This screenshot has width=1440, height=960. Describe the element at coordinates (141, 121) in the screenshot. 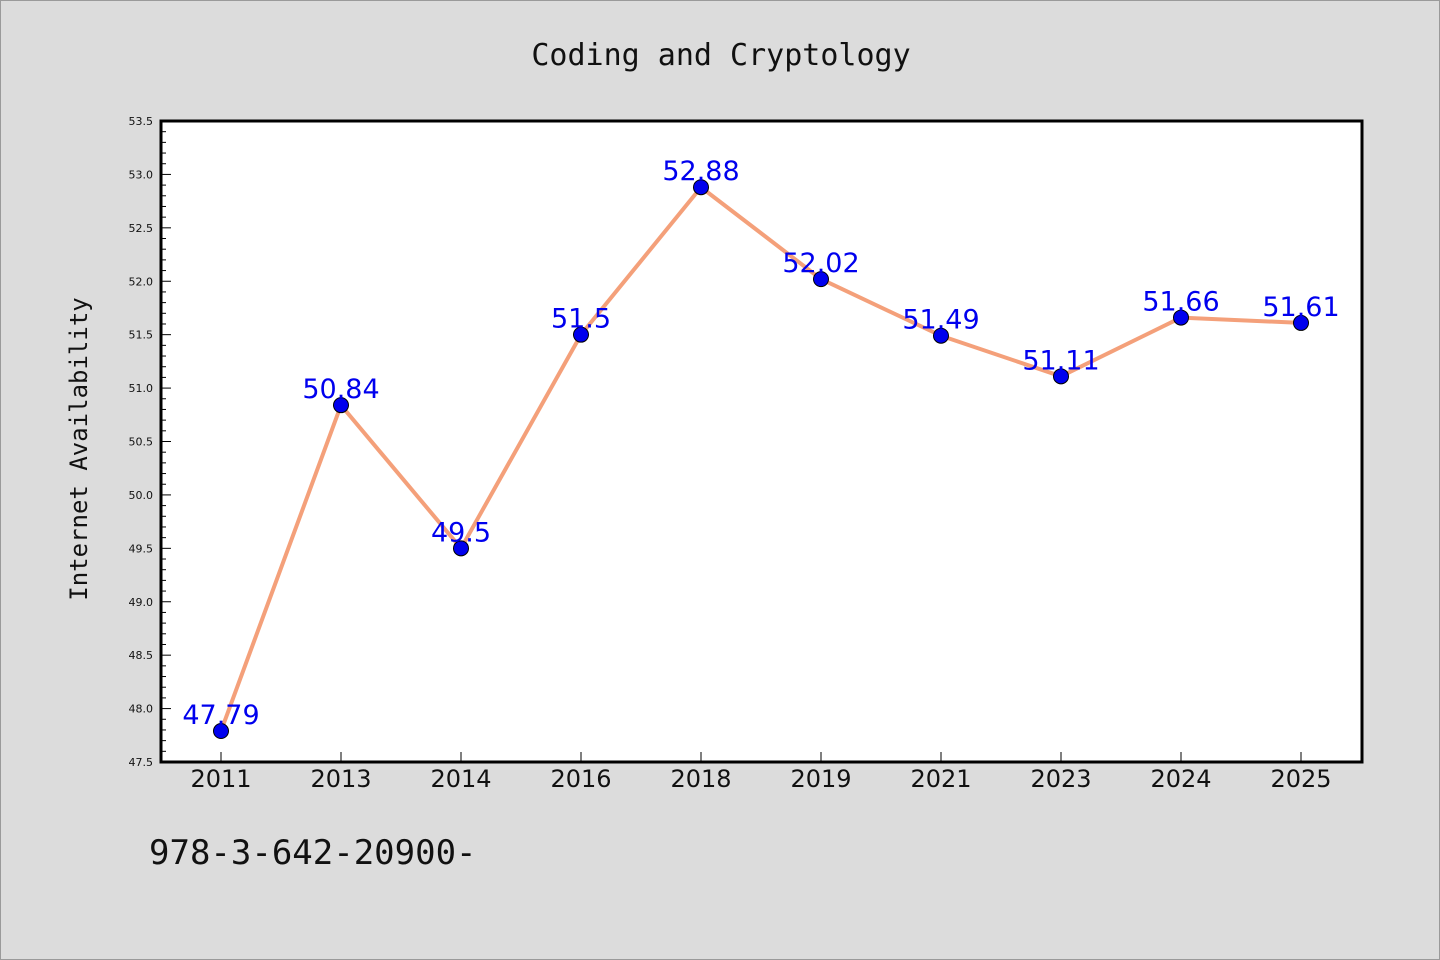

I see `y-tick-label: 53.5` at that location.